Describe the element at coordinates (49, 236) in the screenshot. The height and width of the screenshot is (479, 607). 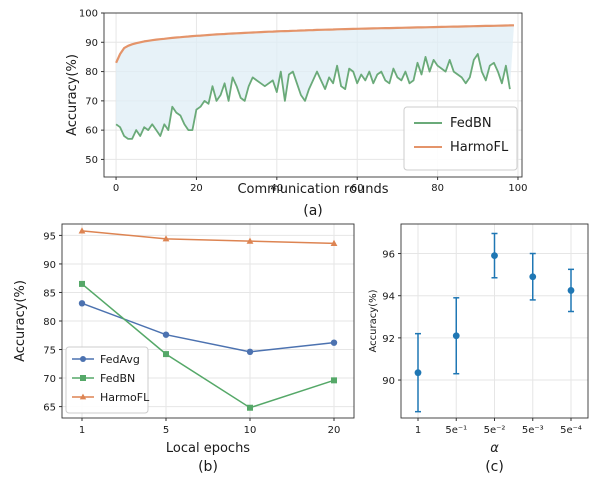
I see `y-tick-label: 95` at that location.